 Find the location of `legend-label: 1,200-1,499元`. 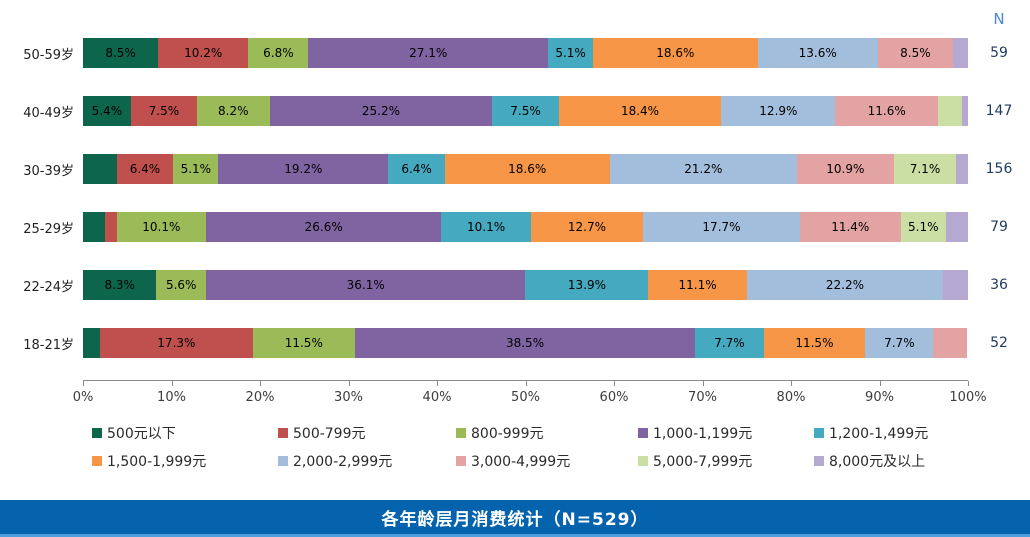

legend-label: 1,200-1,499元 is located at coordinates (879, 434).